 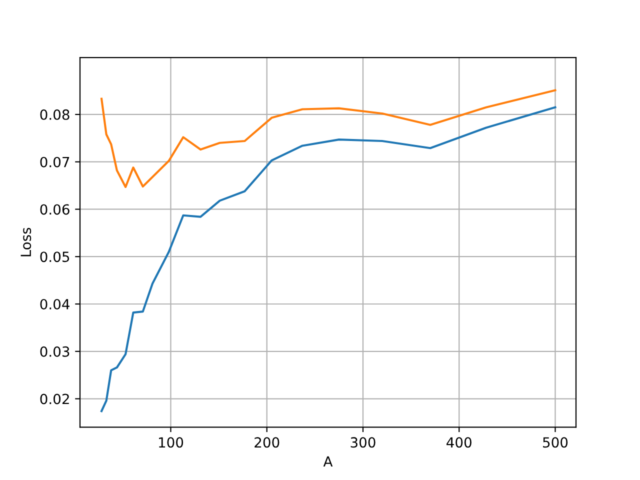 What do you see at coordinates (459, 442) in the screenshot?
I see `x-tick-label: 400` at bounding box center [459, 442].